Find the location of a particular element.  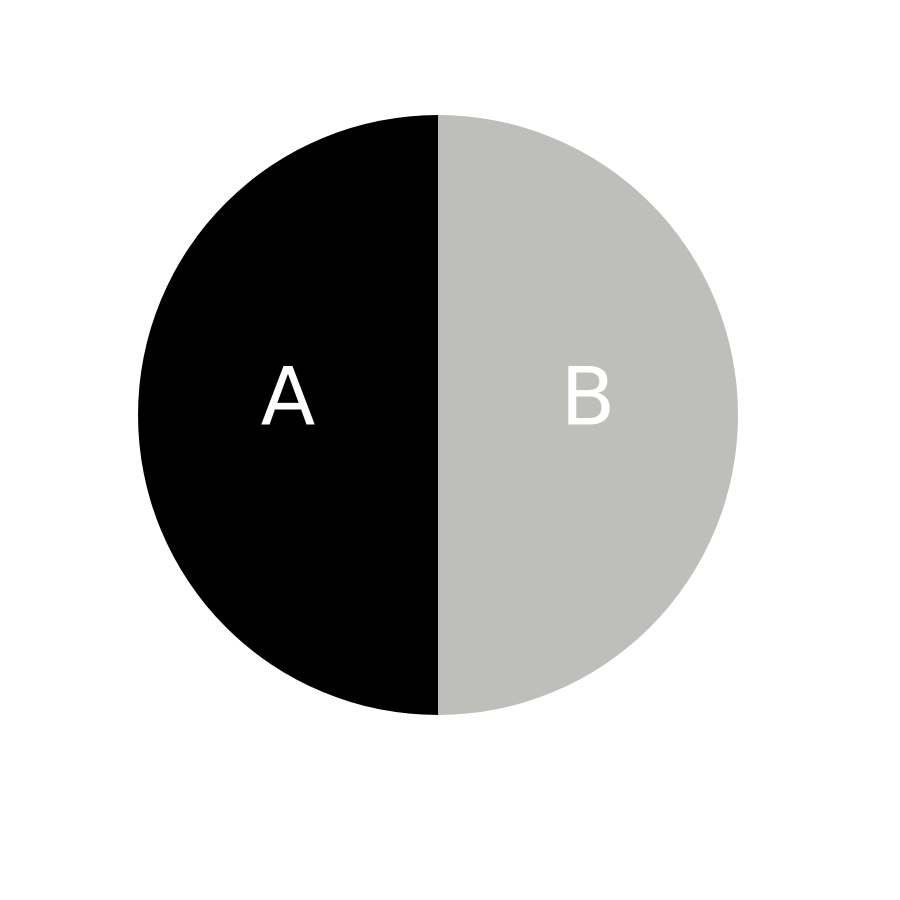

pie-slice-label-b: B is located at coordinates (588, 397).